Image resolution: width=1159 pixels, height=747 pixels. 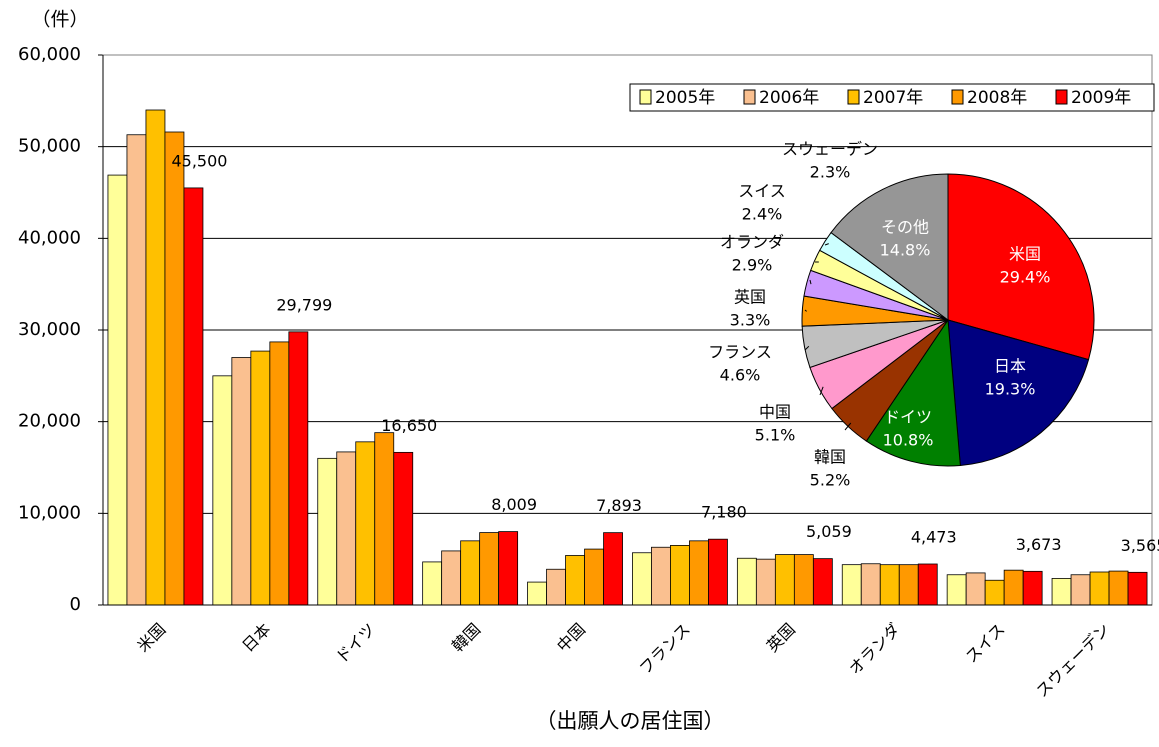 I want to click on legend-label: 2006年, so click(x=789, y=98).